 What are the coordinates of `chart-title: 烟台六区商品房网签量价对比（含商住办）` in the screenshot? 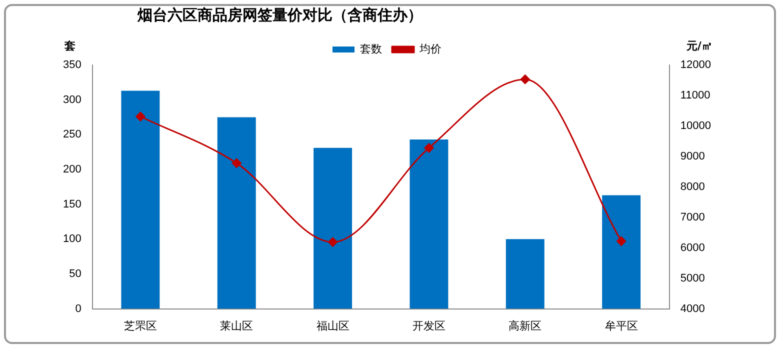 It's located at (280, 15).